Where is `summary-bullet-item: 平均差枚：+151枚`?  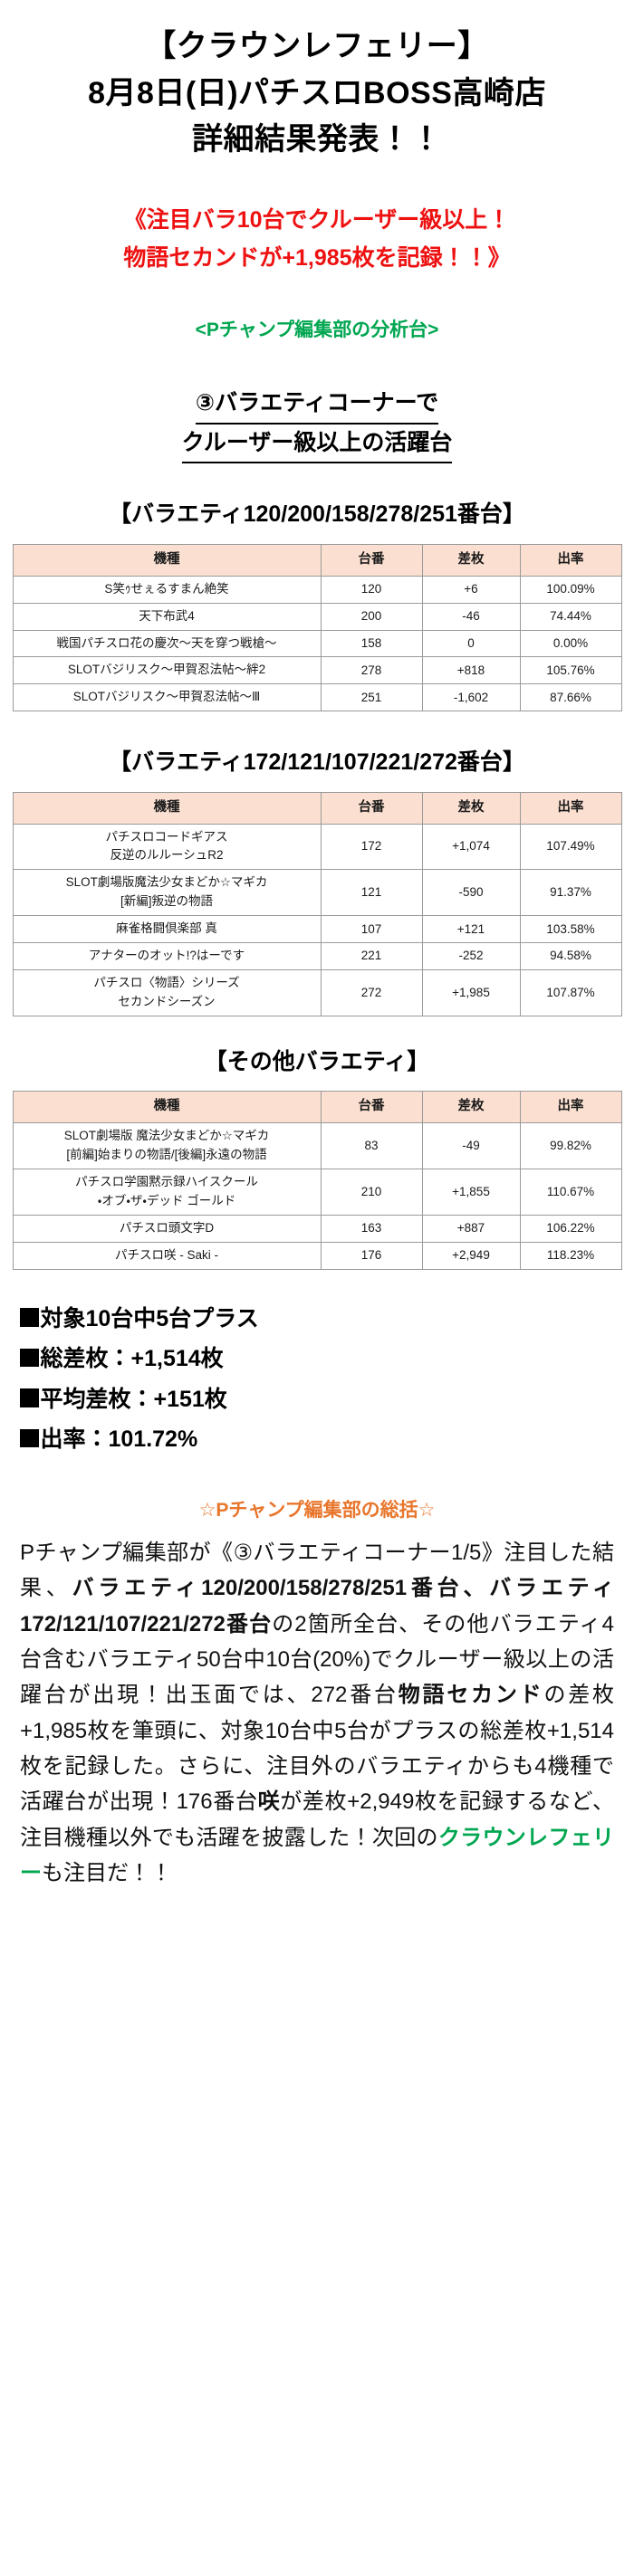
summary-bullet-item: 平均差枚：+151枚 is located at coordinates (327, 1399).